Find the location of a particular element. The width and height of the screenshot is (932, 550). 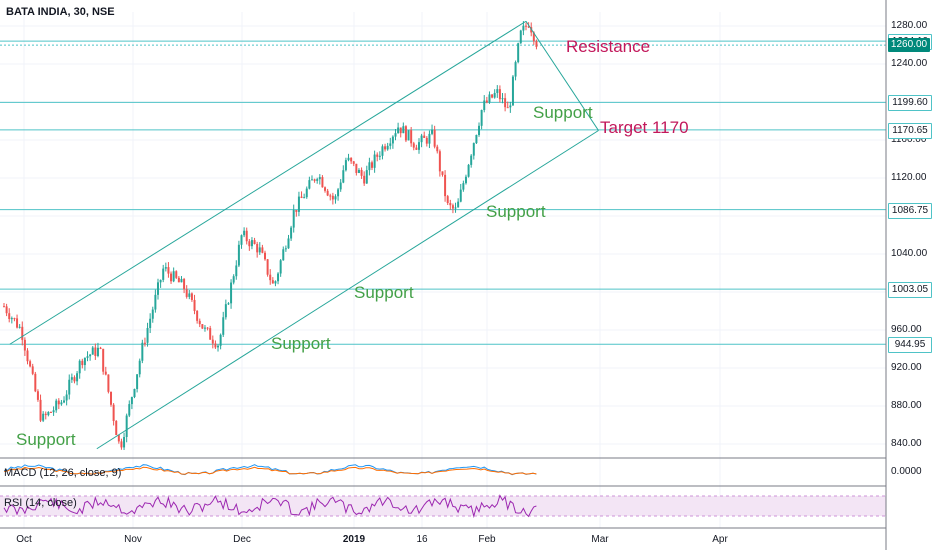

x-tick-label: Feb is located at coordinates (487, 539).